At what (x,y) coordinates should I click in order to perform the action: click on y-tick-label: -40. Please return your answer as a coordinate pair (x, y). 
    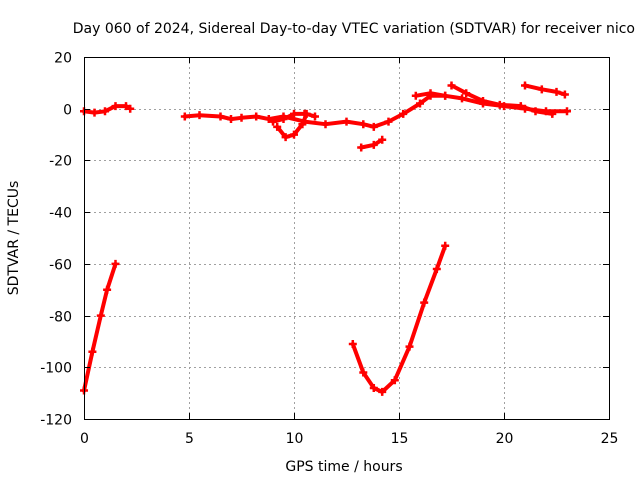
    Looking at the image, I should click on (60, 214).